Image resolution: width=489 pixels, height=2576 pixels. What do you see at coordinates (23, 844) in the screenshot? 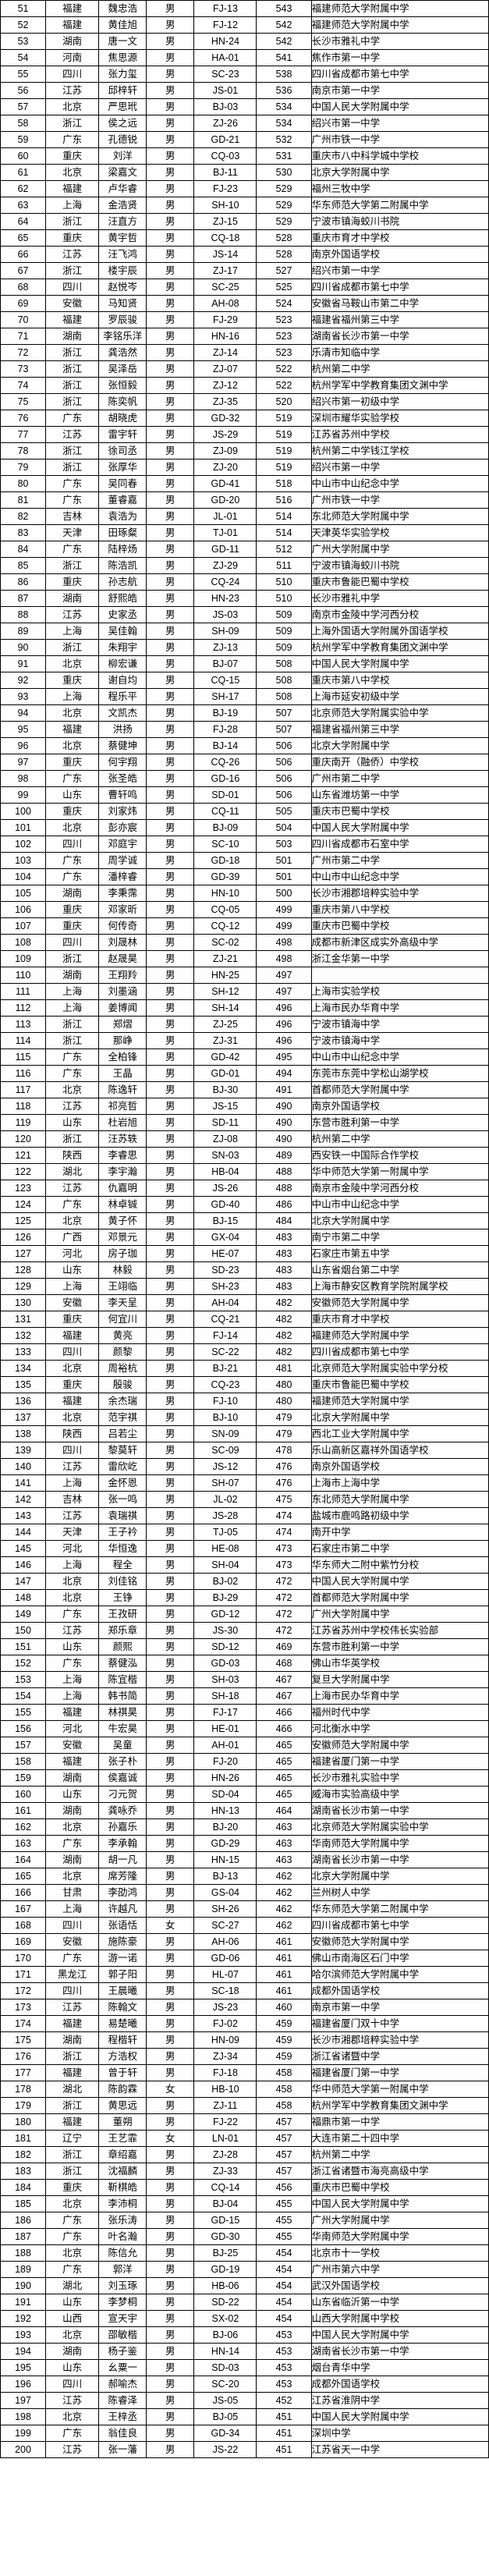
I see `cell-rank: 102` at bounding box center [23, 844].